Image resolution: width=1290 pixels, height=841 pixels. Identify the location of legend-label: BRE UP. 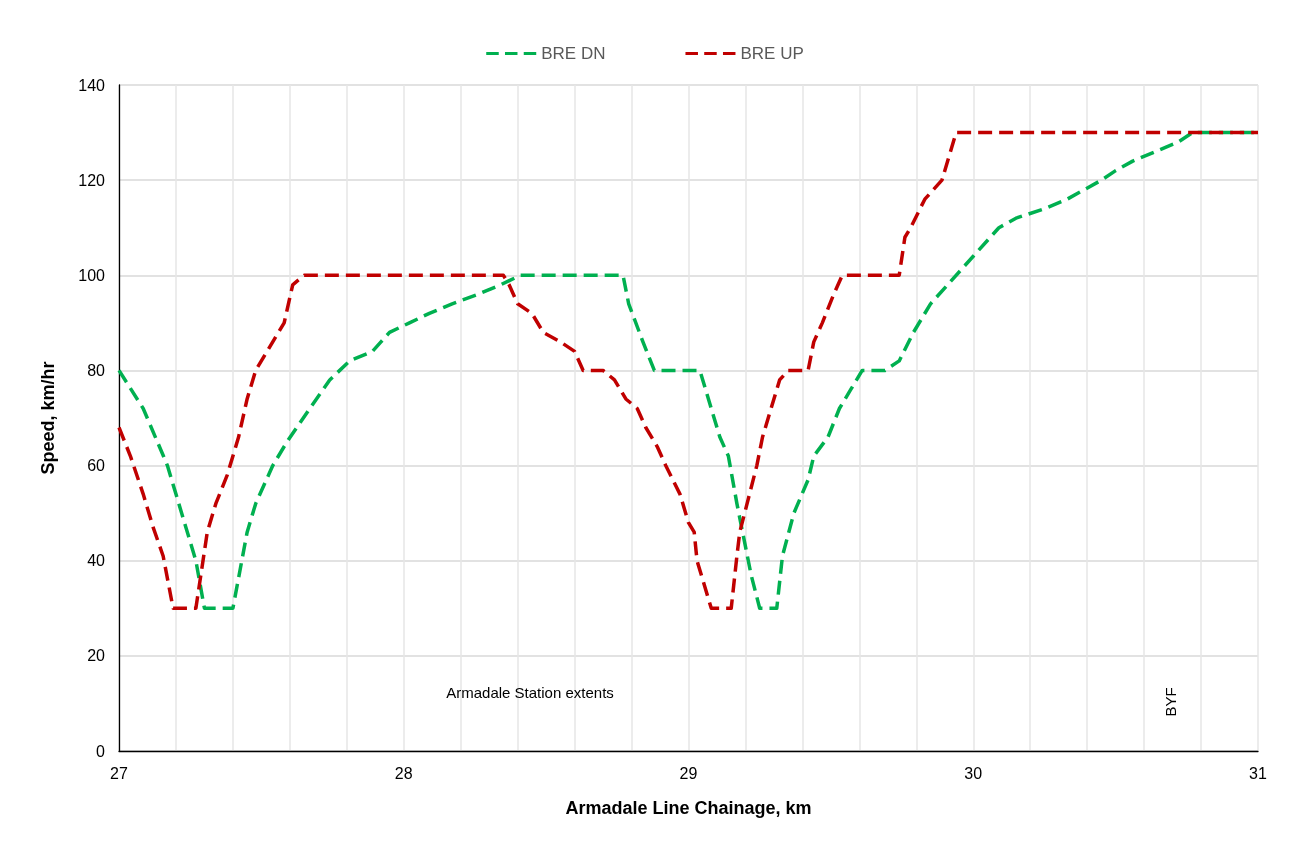
(772, 53).